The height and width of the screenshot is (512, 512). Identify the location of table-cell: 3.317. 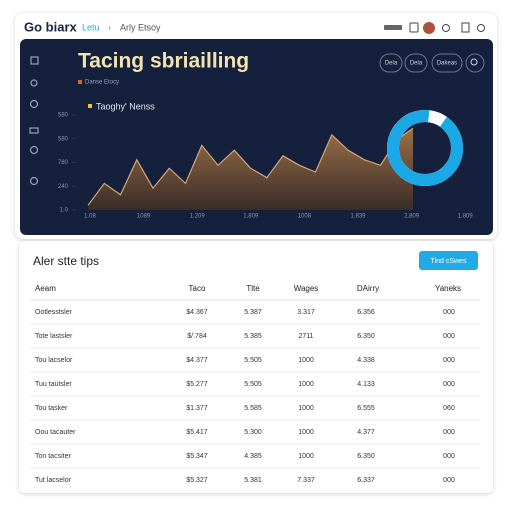
(306, 312).